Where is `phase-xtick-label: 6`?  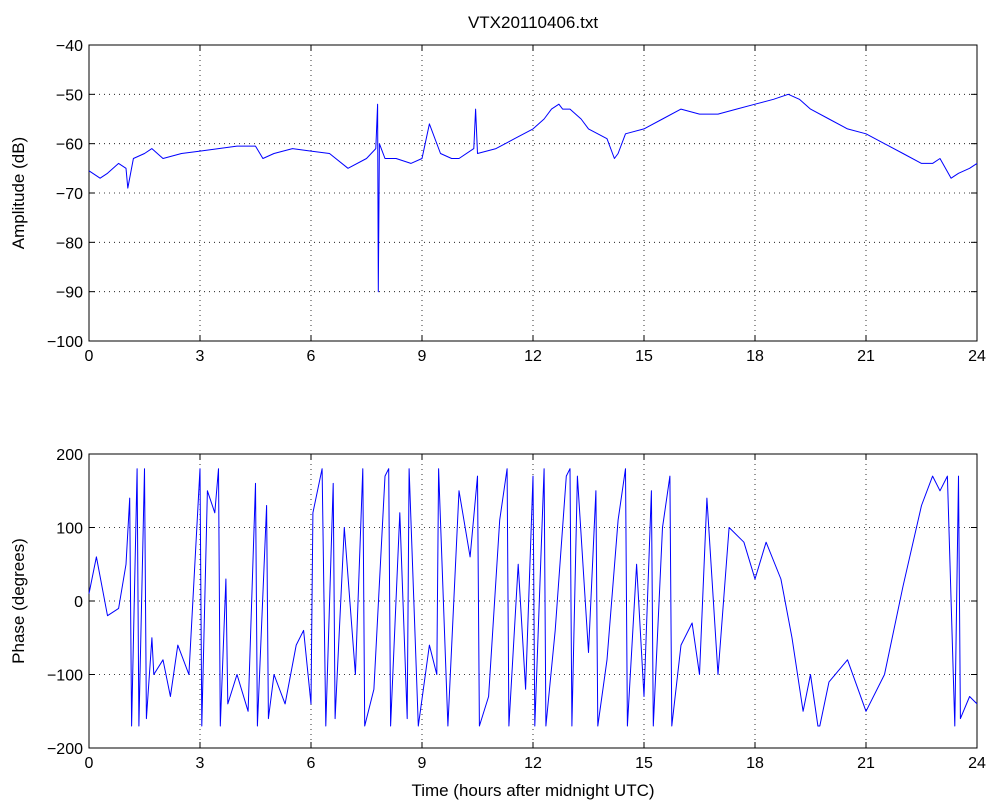 phase-xtick-label: 6 is located at coordinates (311, 763).